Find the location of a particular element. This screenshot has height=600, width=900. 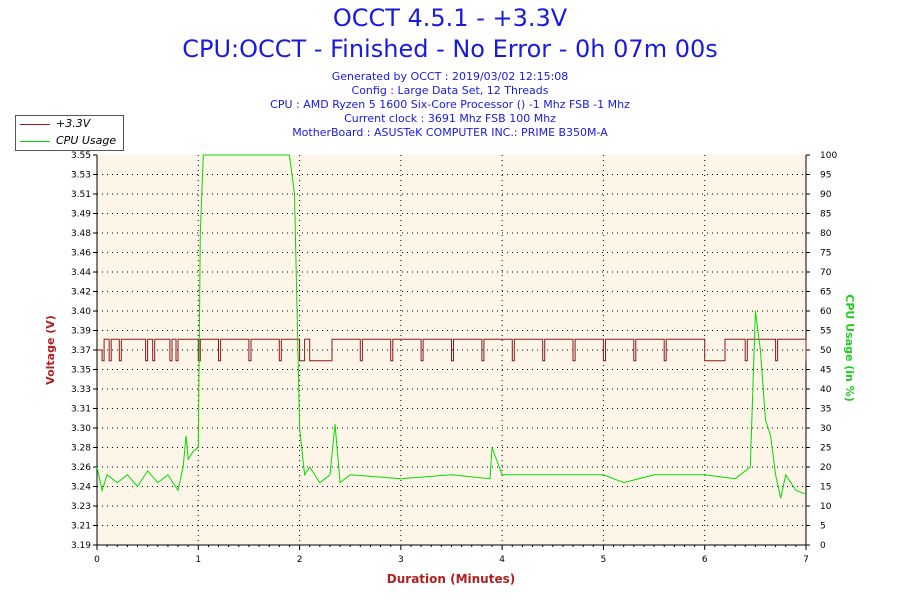

y-axis-label-left: Voltage (V) is located at coordinates (50, 350).